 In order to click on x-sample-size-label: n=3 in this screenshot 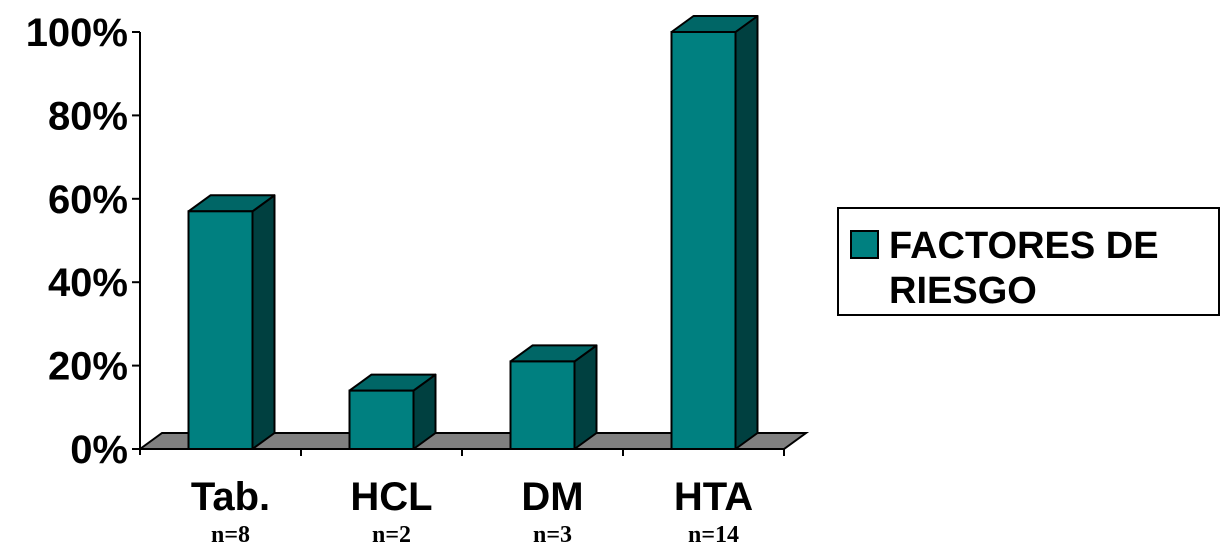, I will do `click(552, 535)`.